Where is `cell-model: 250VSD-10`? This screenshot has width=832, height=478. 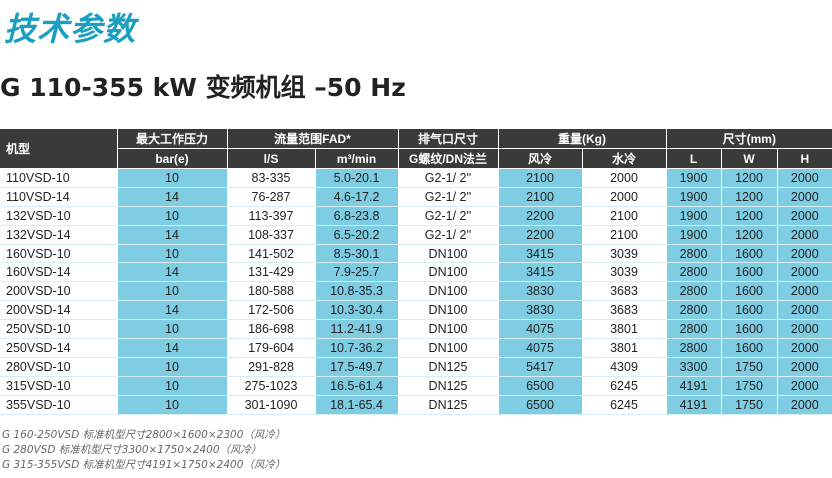 cell-model: 250VSD-10 is located at coordinates (58, 329).